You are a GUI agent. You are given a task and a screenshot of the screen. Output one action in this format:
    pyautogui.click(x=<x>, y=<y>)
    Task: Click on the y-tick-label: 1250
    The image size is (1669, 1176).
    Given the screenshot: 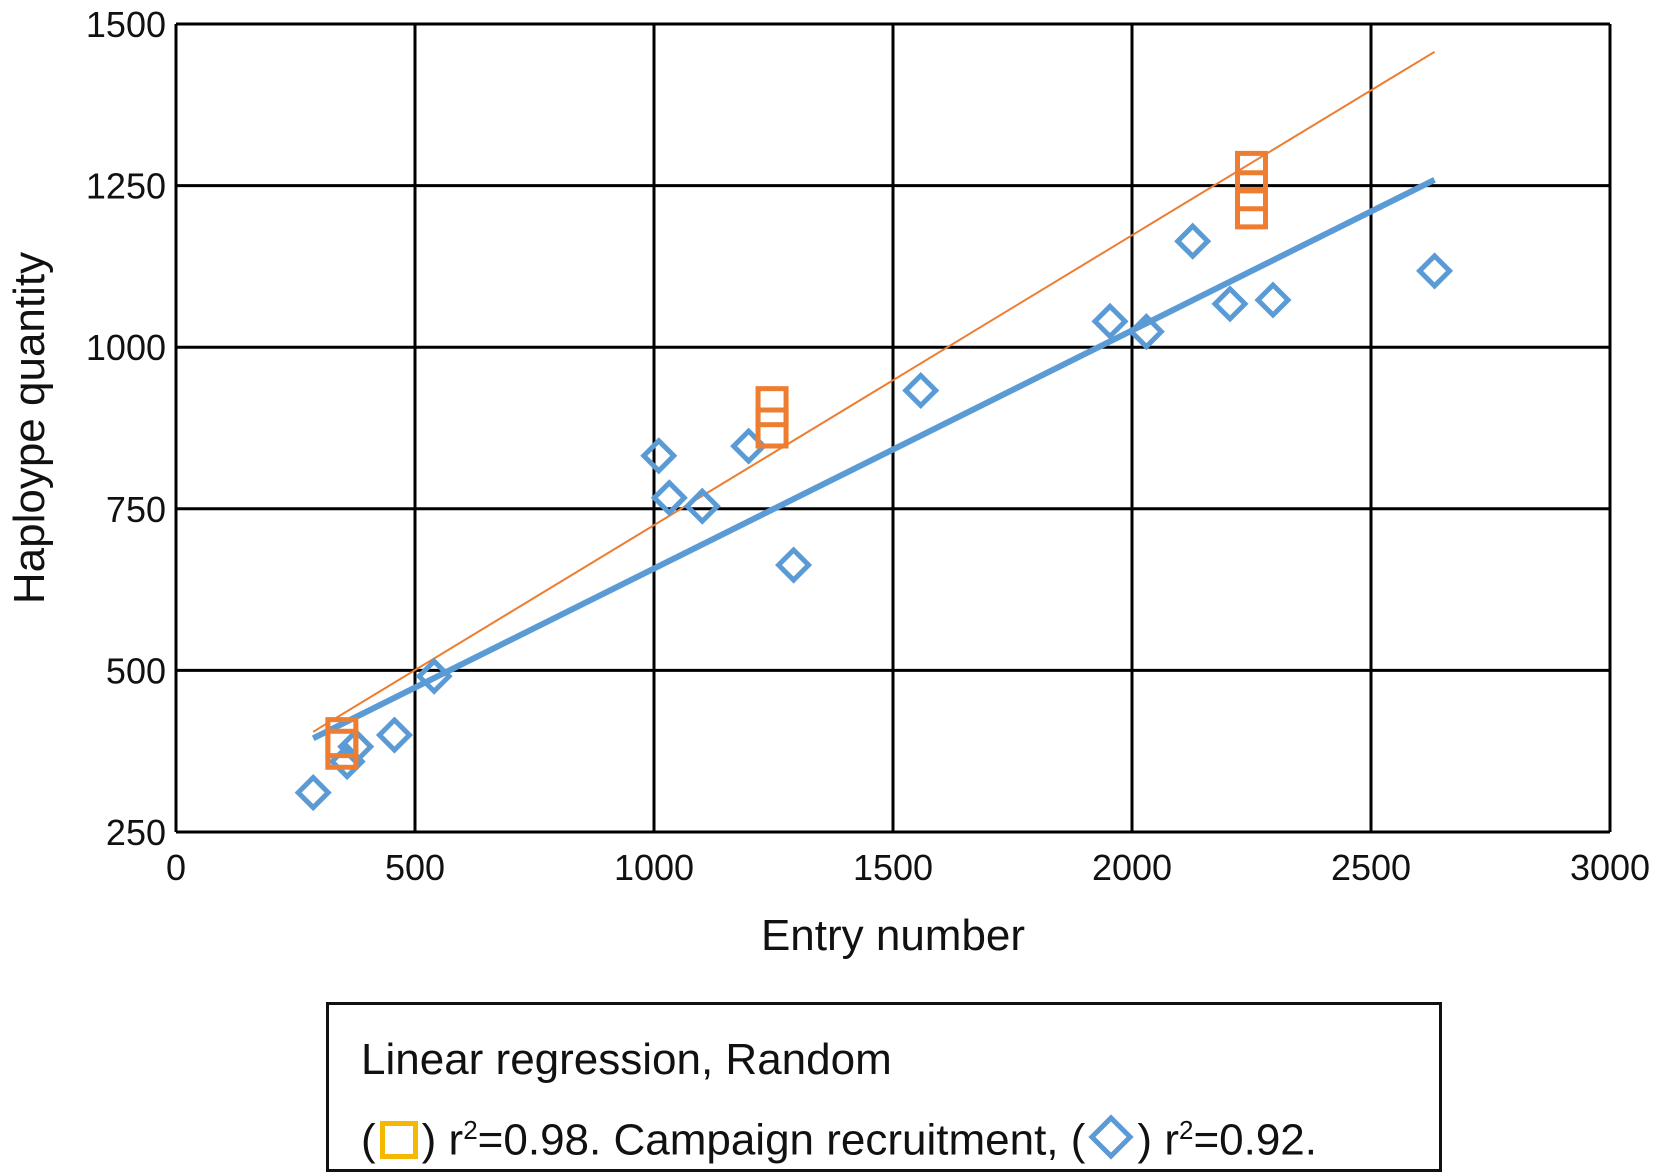 What is the action you would take?
    pyautogui.click(x=126, y=186)
    